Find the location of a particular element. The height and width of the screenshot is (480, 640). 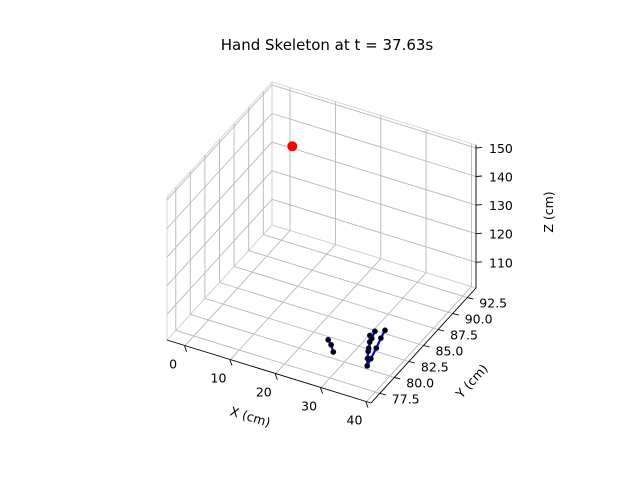

y-tick-label: 85.0 is located at coordinates (450, 351).